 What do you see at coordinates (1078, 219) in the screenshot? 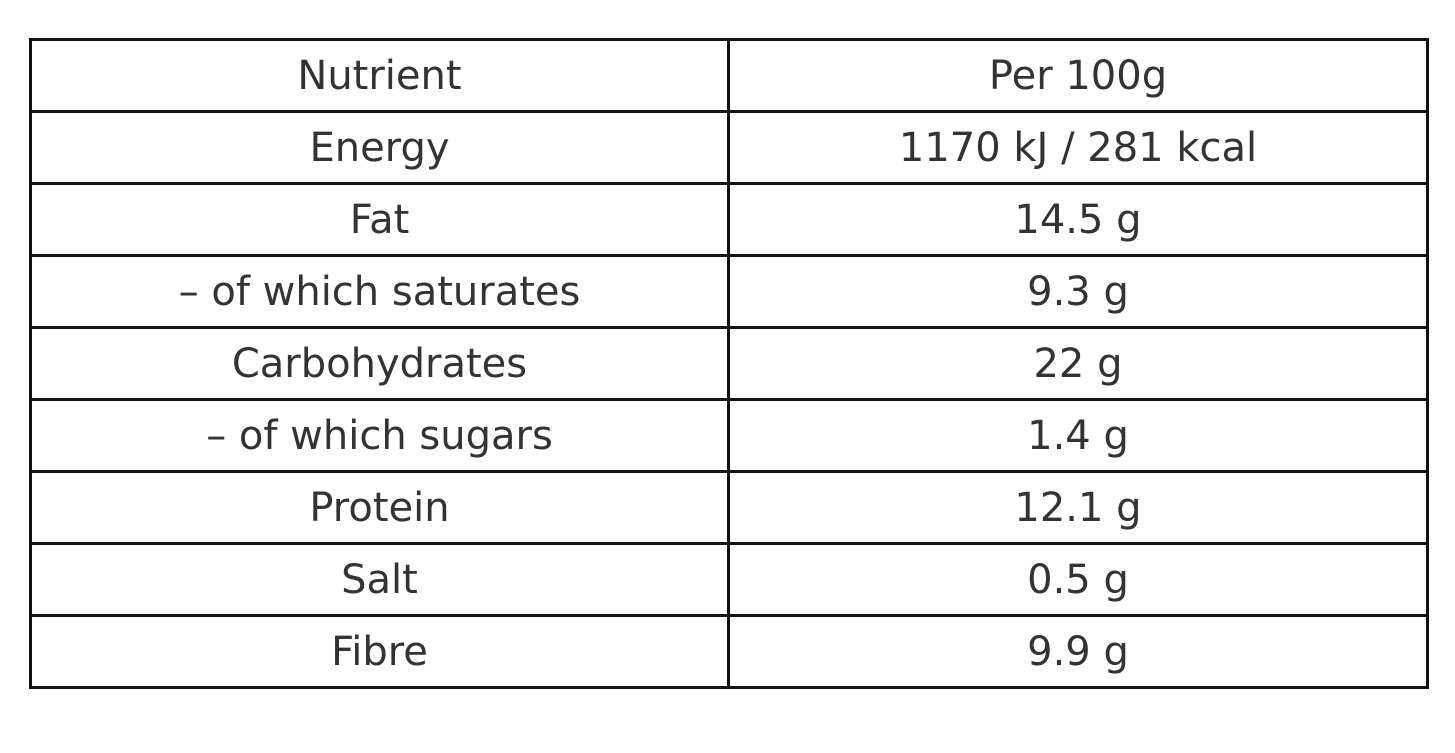
I see `value-cell: 14.5 g` at bounding box center [1078, 219].